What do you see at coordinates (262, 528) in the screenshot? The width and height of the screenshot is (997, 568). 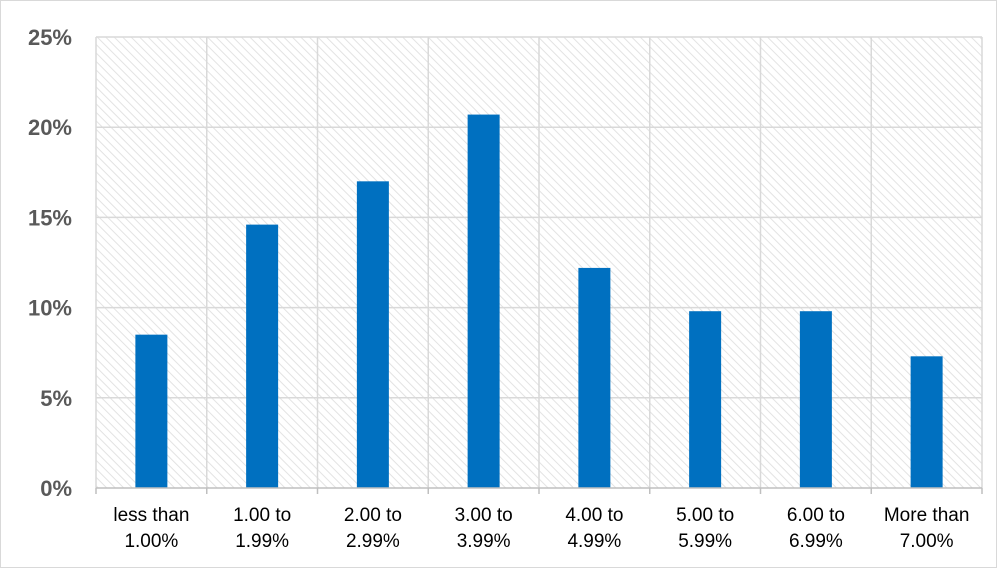 I see `x-tick-label: 1.00 to 1.99%` at bounding box center [262, 528].